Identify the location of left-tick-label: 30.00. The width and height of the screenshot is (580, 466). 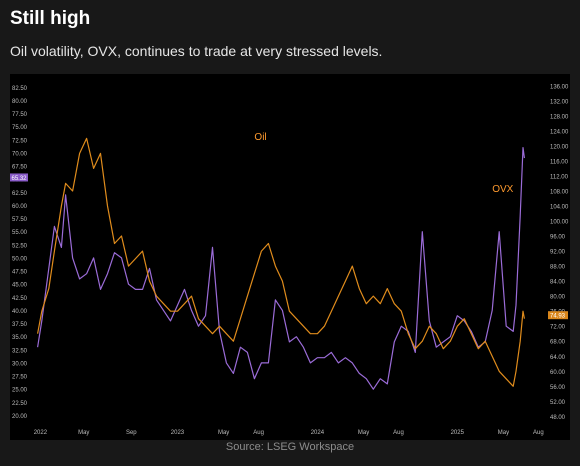
(20, 364).